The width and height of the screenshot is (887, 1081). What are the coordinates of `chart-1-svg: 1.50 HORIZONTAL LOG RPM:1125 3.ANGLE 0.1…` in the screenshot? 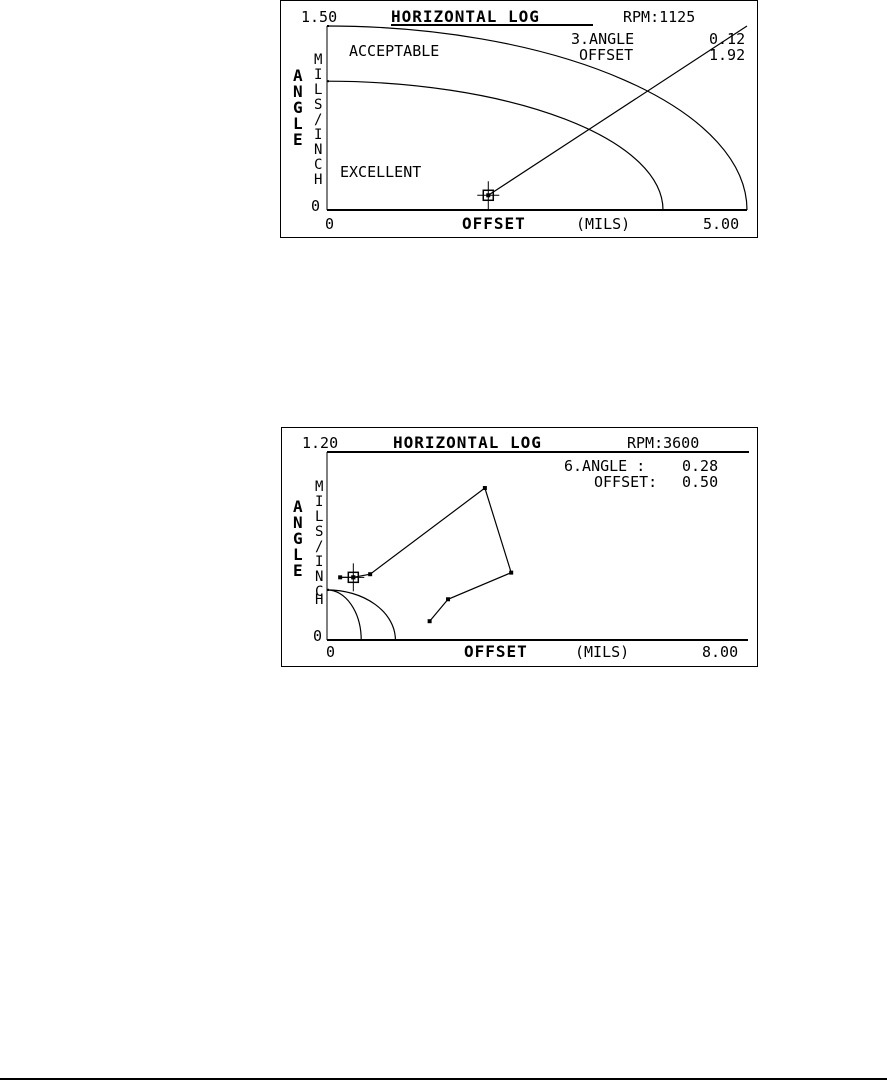 It's located at (520, 120).